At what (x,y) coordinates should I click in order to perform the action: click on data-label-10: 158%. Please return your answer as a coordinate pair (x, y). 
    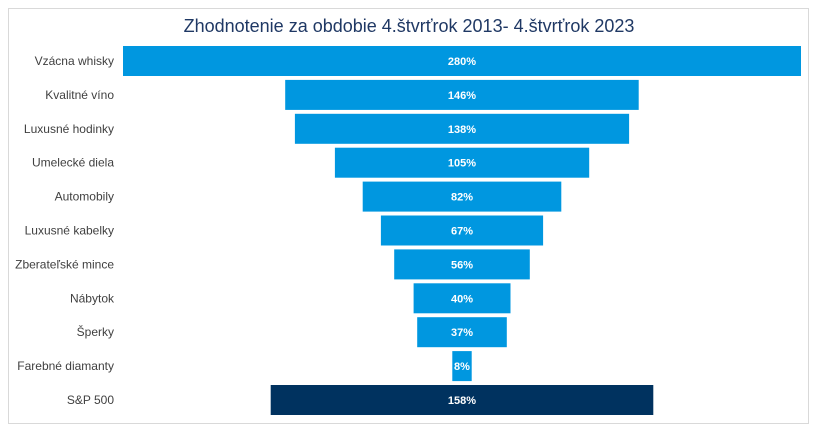
    Looking at the image, I should click on (462, 401).